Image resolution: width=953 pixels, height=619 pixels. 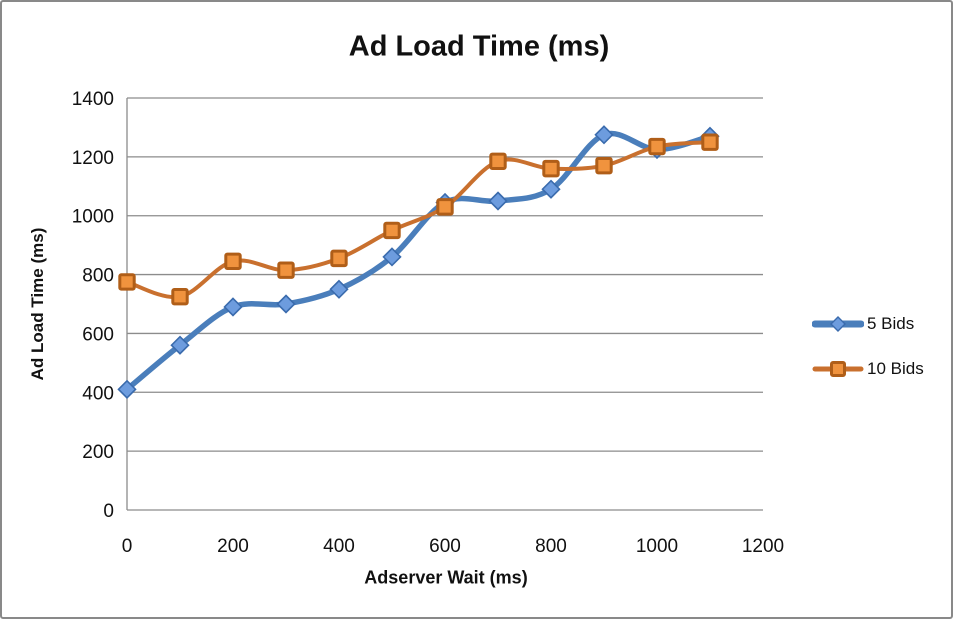 I want to click on y-axis-title: Ad Load Time (ms), so click(x=37, y=304).